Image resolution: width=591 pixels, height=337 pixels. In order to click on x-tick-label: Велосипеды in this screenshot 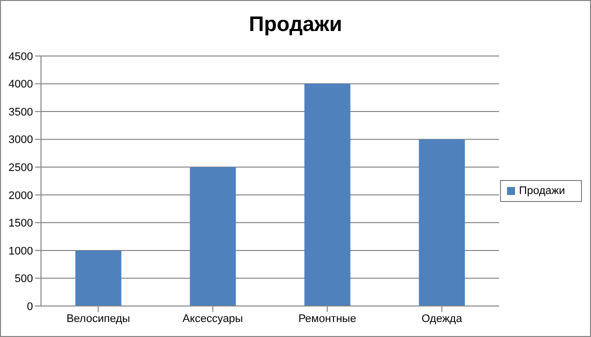, I will do `click(98, 318)`.